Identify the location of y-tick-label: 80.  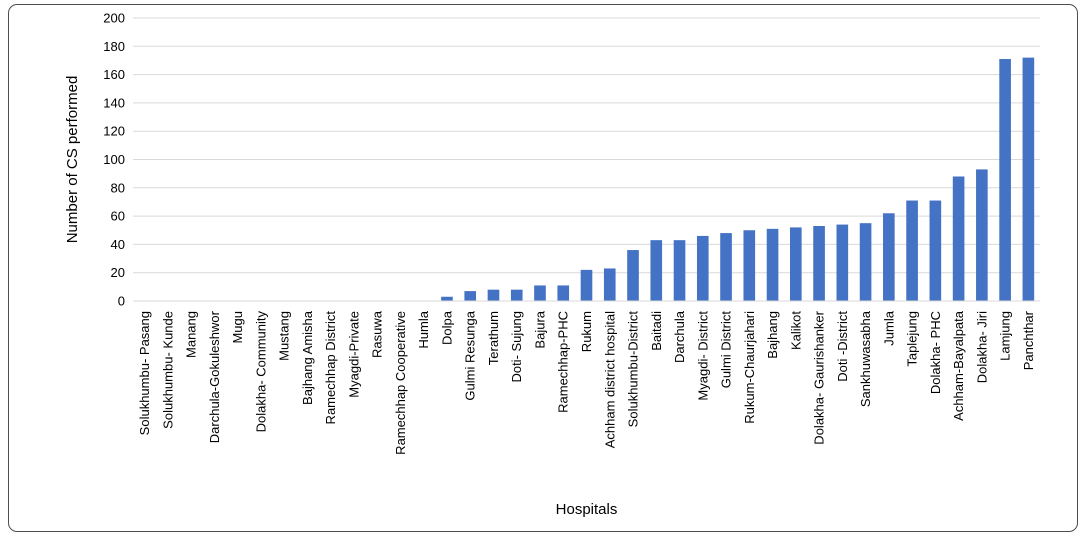
(118, 187).